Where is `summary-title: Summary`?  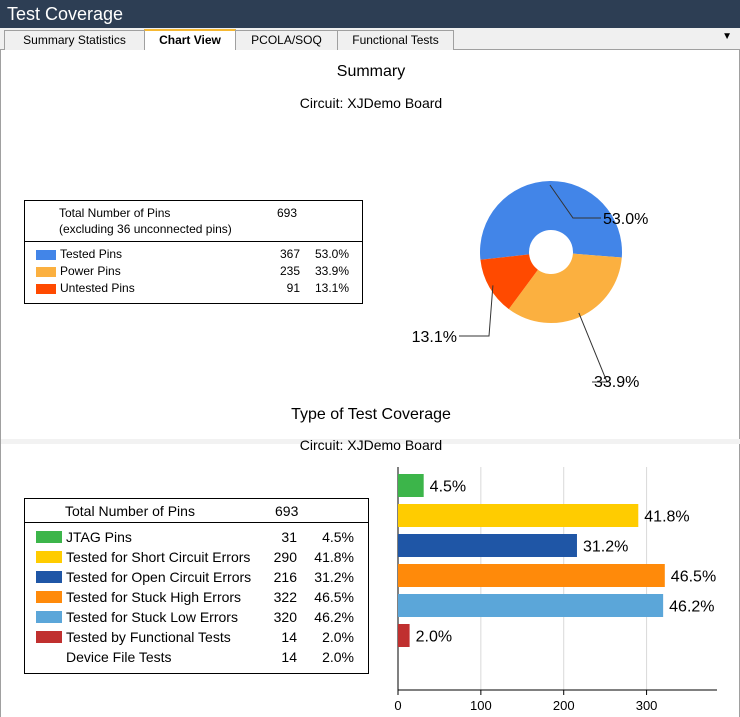
summary-title: Summary is located at coordinates (371, 71).